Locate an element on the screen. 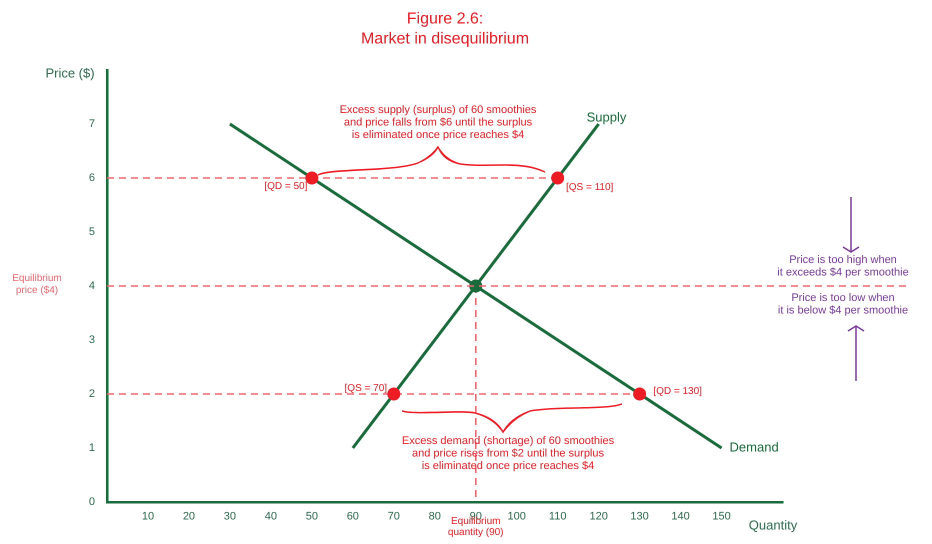  y-tick-label: 5 is located at coordinates (91, 232).